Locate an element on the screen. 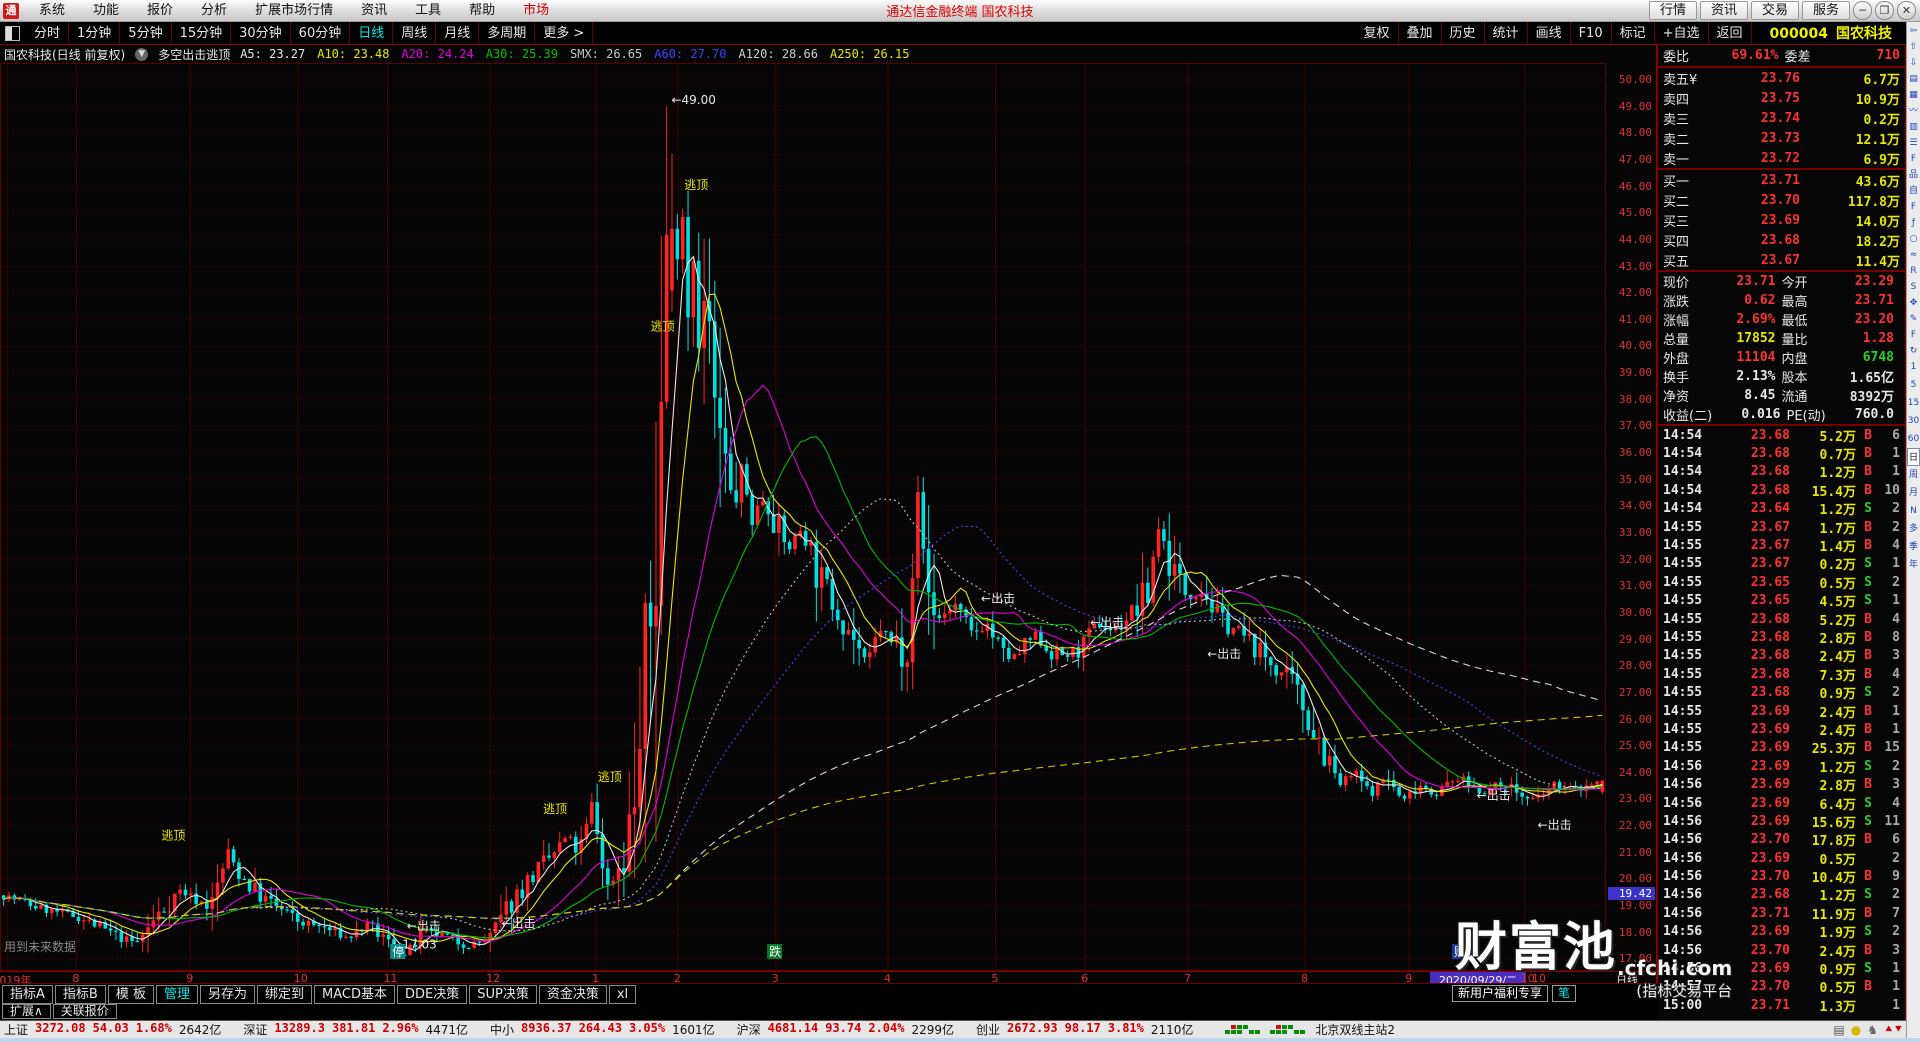 The height and width of the screenshot is (1042, 1920). strip-icon: ↻ is located at coordinates (1913, 351).